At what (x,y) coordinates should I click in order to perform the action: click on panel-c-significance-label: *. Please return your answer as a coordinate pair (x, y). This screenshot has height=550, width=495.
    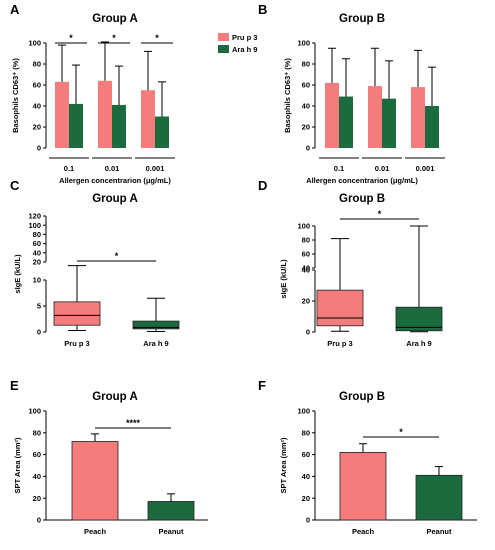
    Looking at the image, I should click on (117, 256).